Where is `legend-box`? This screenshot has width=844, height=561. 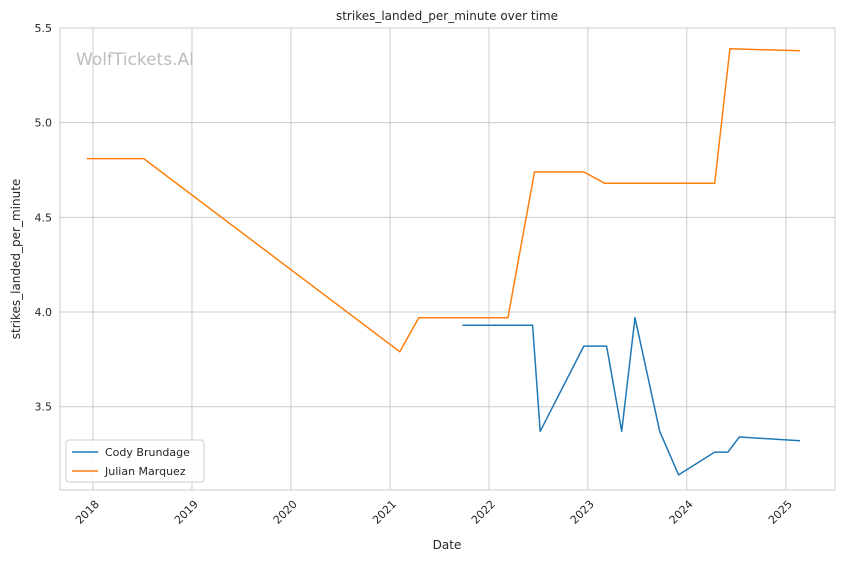
legend-box is located at coordinates (135, 461).